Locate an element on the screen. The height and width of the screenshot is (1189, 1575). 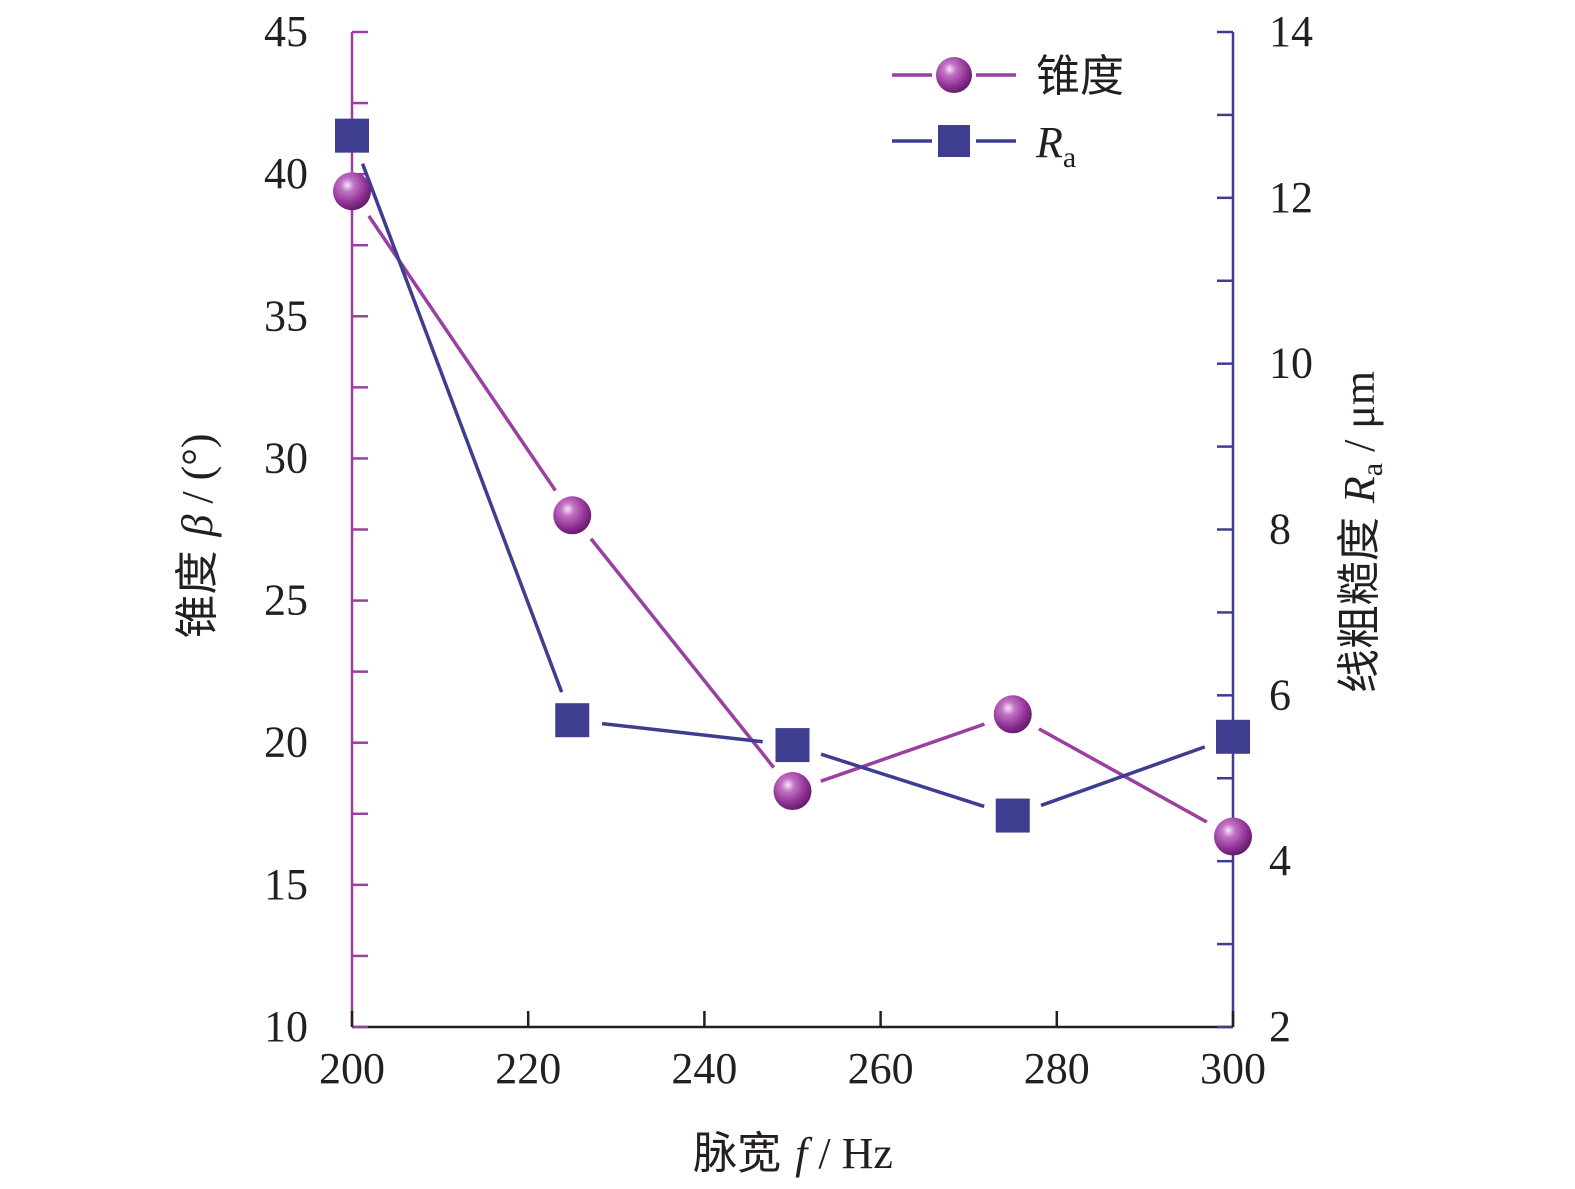
y-left-tick-label: 15 is located at coordinates (286, 884).